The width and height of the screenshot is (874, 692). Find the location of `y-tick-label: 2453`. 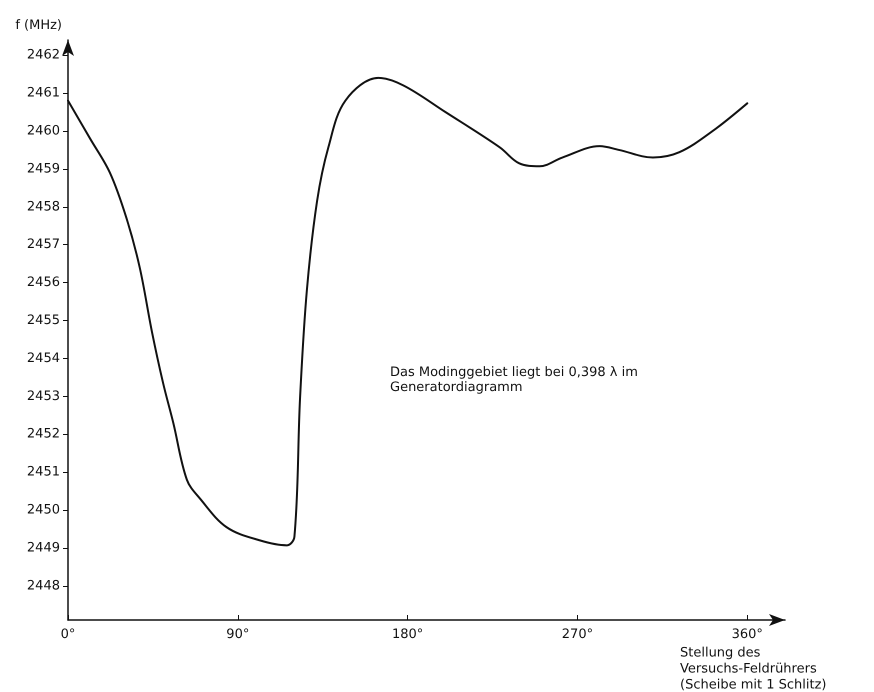

y-tick-label: 2453 is located at coordinates (43, 396).